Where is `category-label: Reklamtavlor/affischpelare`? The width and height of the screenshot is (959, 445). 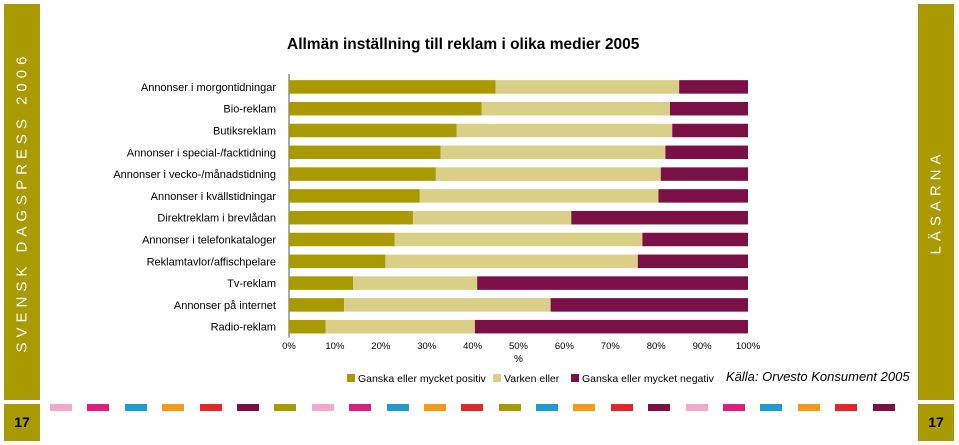 category-label: Reklamtavlor/affischpelare is located at coordinates (211, 262).